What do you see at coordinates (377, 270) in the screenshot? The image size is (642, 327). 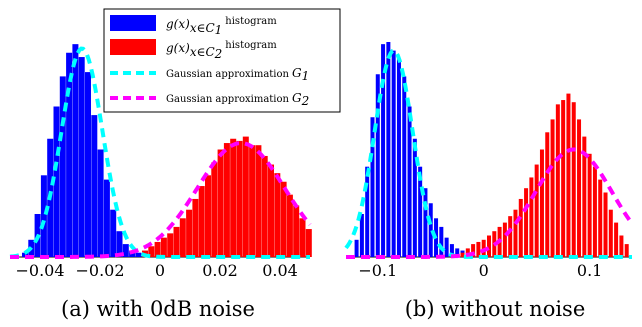 I see `x-tick-label: −0.1` at bounding box center [377, 270].